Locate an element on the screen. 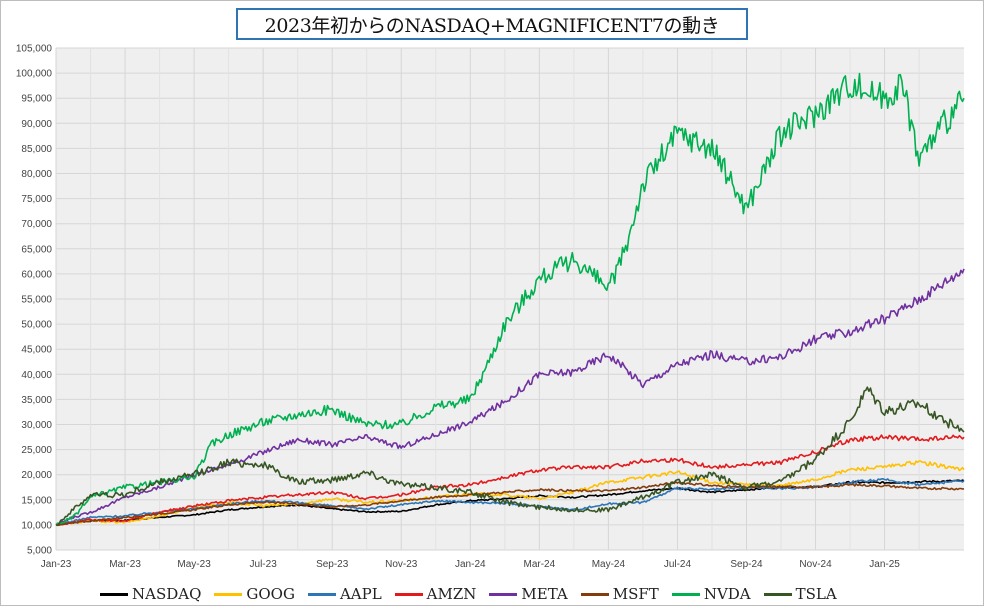  legend-item-aapl: AAPL is located at coordinates (344, 594).